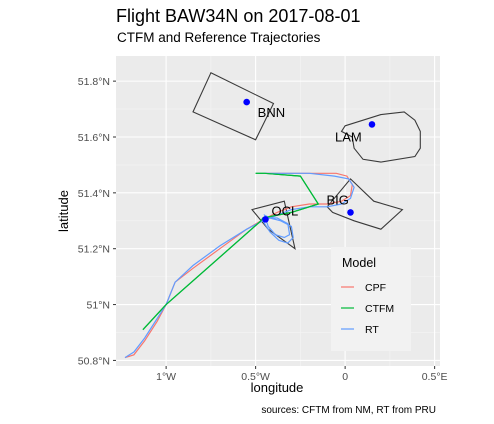 This screenshot has width=494, height=424. What do you see at coordinates (372, 330) in the screenshot?
I see `legend-label-rt: RT` at bounding box center [372, 330].